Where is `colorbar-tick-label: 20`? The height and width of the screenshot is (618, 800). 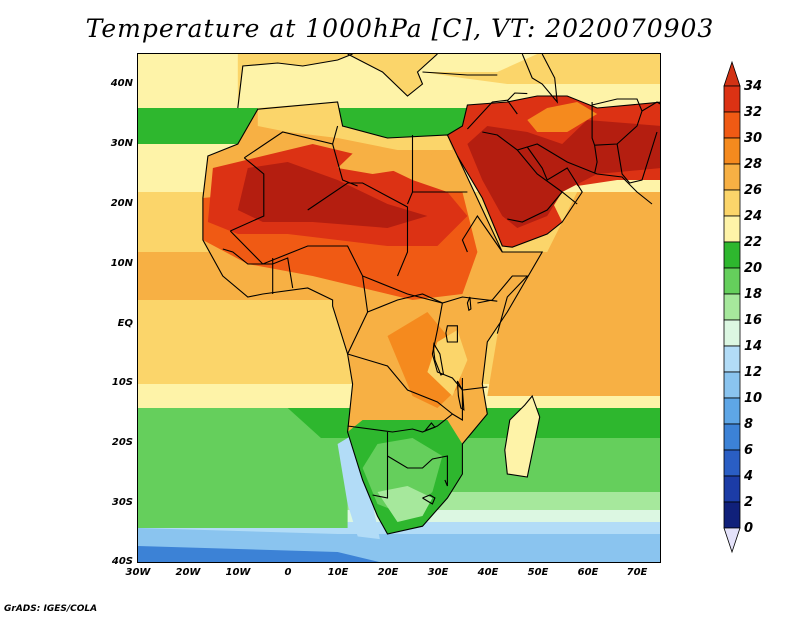 colorbar-tick-label: 20 is located at coordinates (753, 268).